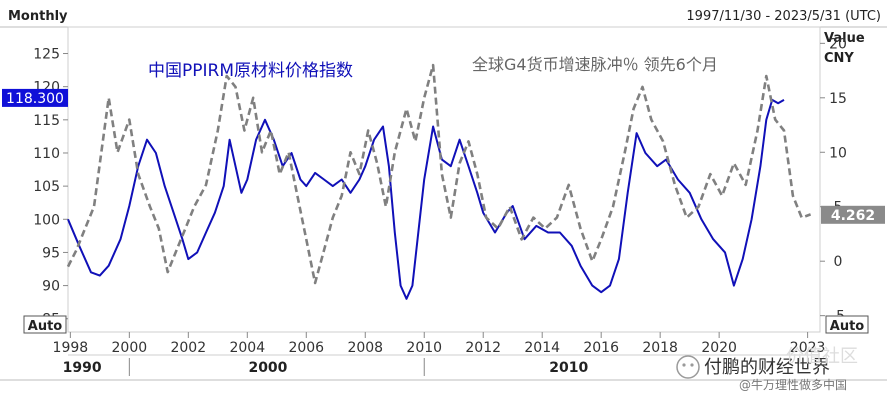 The width and height of the screenshot is (887, 404). Describe the element at coordinates (808, 348) in the screenshot. I see `x-tick-label: 2023` at that location.